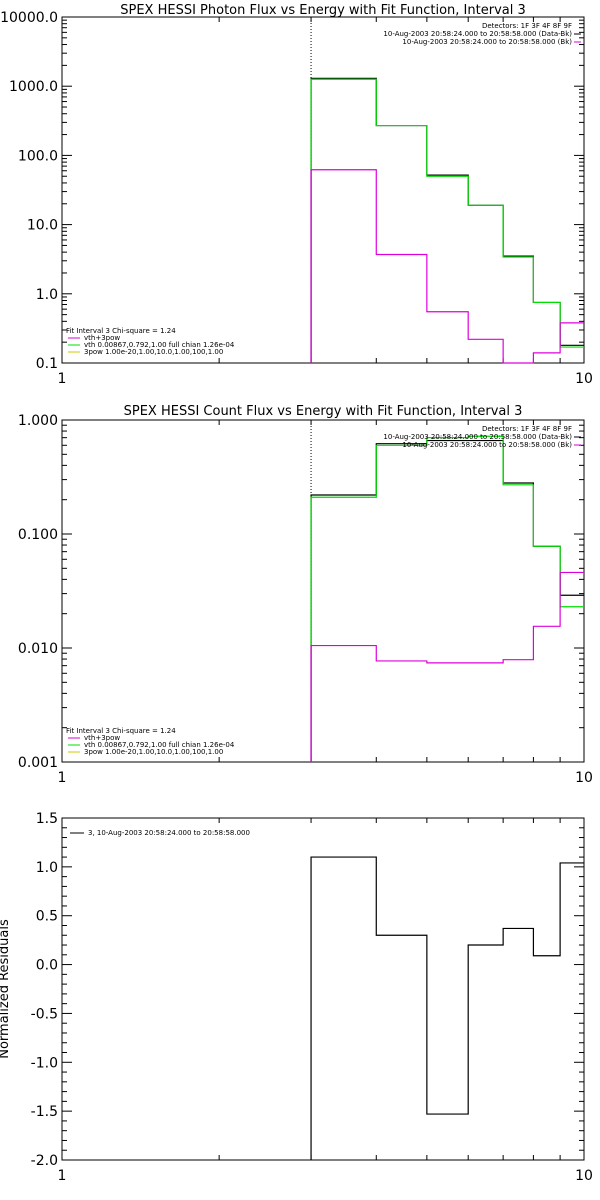  What do you see at coordinates (29, 18) in the screenshot?
I see `y-tick-label: 10000.0` at bounding box center [29, 18].